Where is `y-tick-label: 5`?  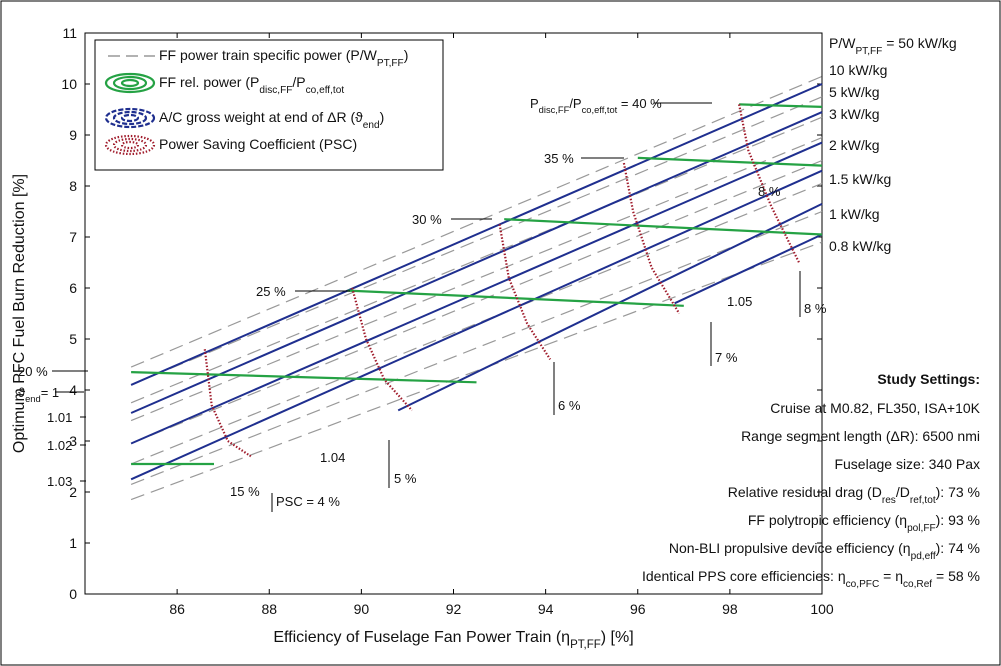
y-tick-label: 5 is located at coordinates (73, 339).